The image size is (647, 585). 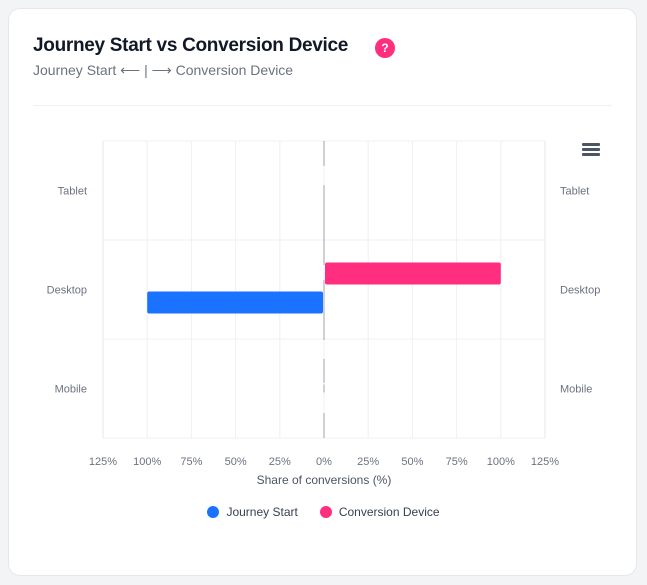 I want to click on legend-item-journey-start: Journey Start, so click(x=252, y=512).